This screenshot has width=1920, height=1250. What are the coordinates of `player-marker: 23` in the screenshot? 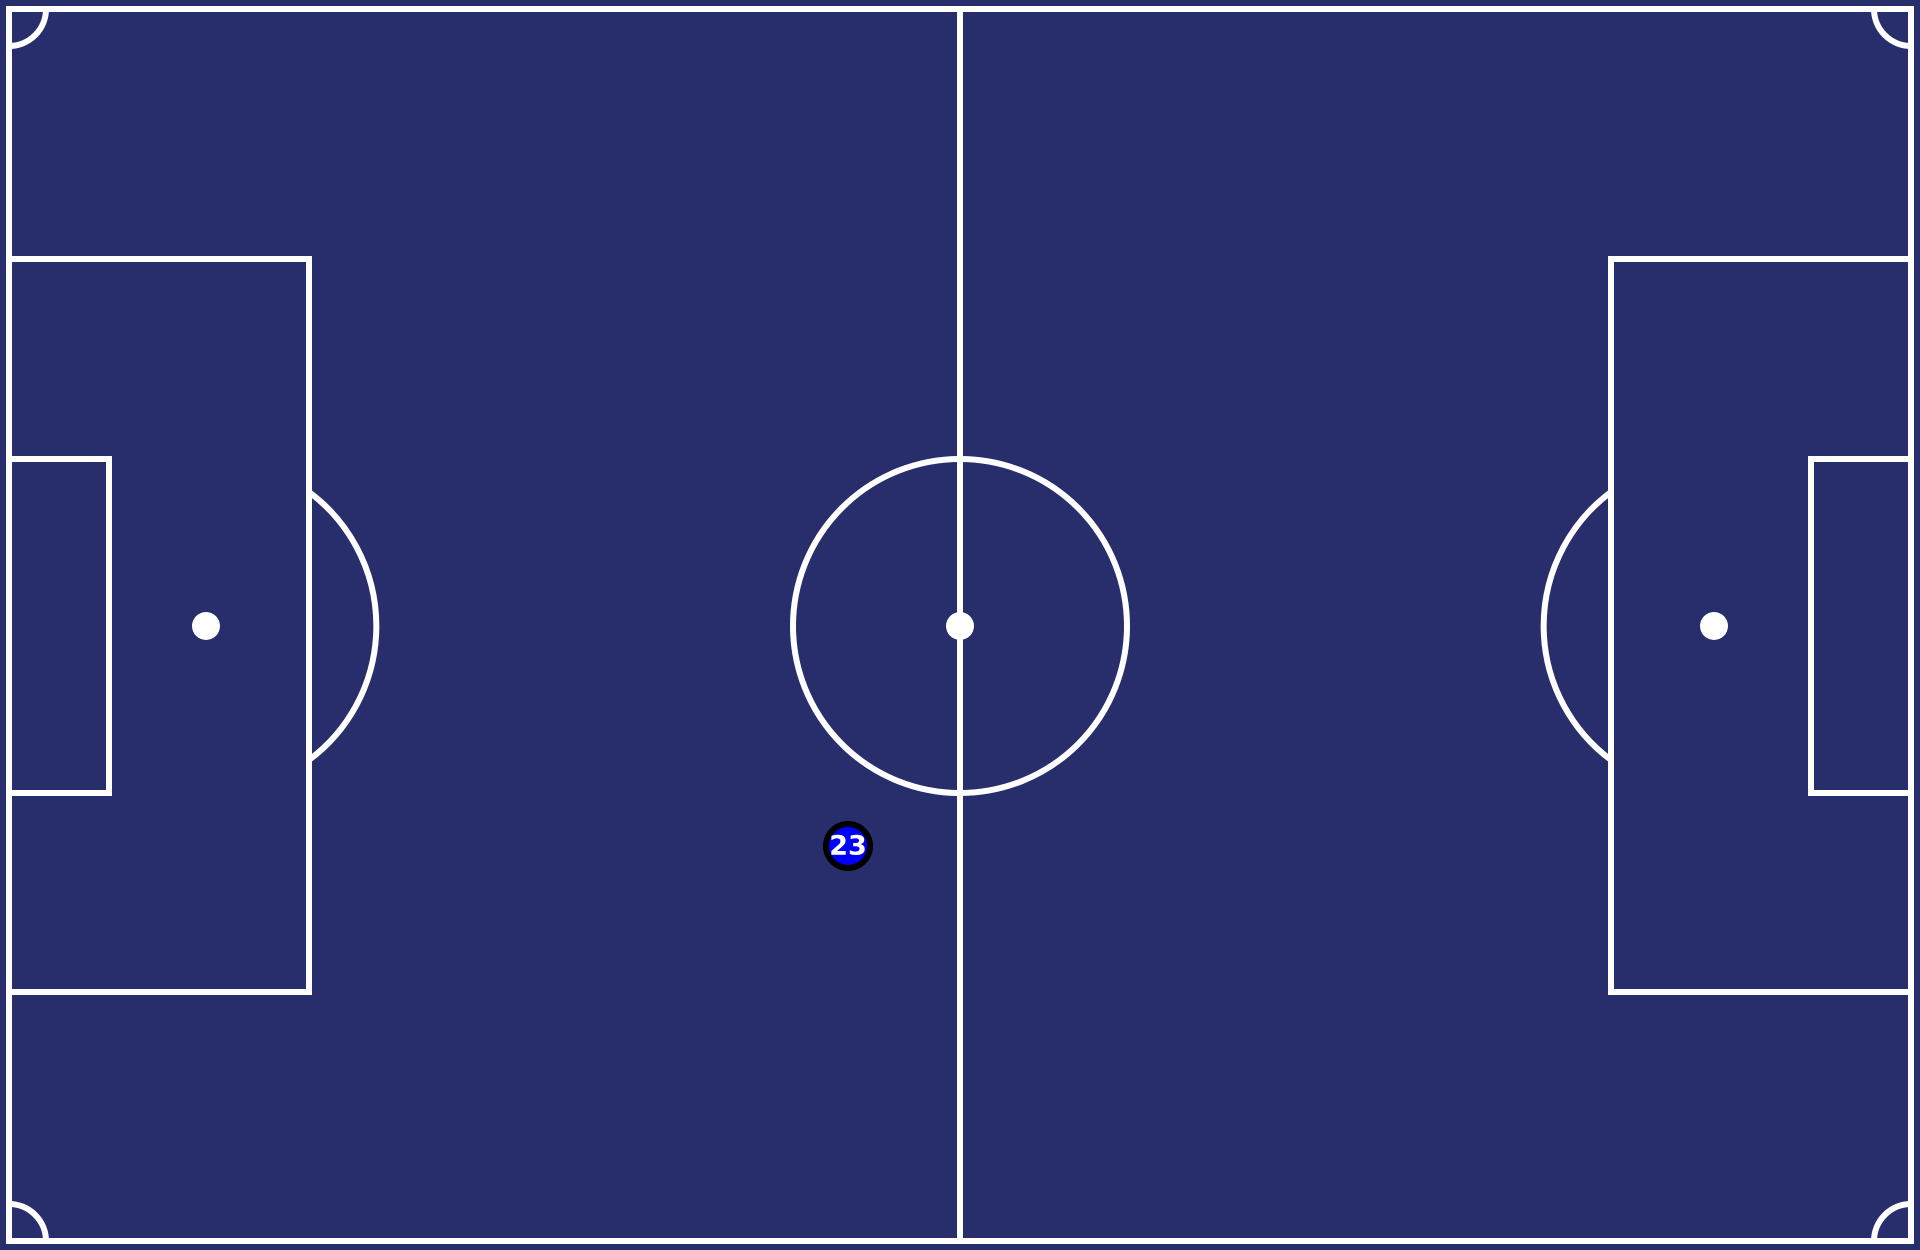 It's located at (848, 846).